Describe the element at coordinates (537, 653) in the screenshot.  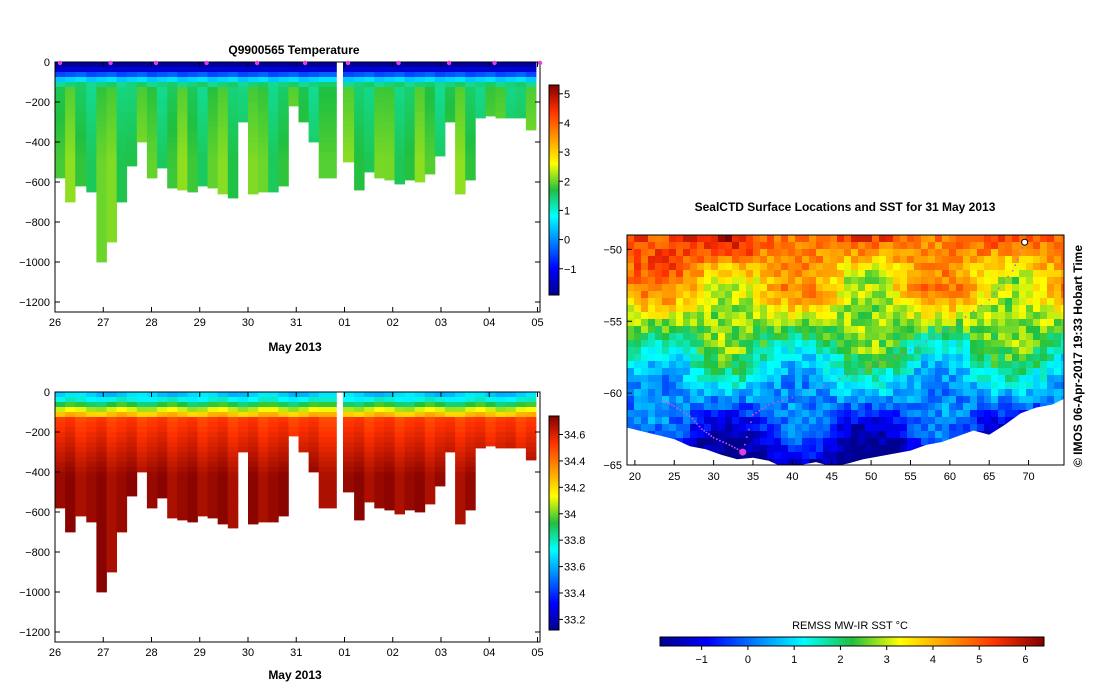
I see `x-tick-label: 05` at that location.